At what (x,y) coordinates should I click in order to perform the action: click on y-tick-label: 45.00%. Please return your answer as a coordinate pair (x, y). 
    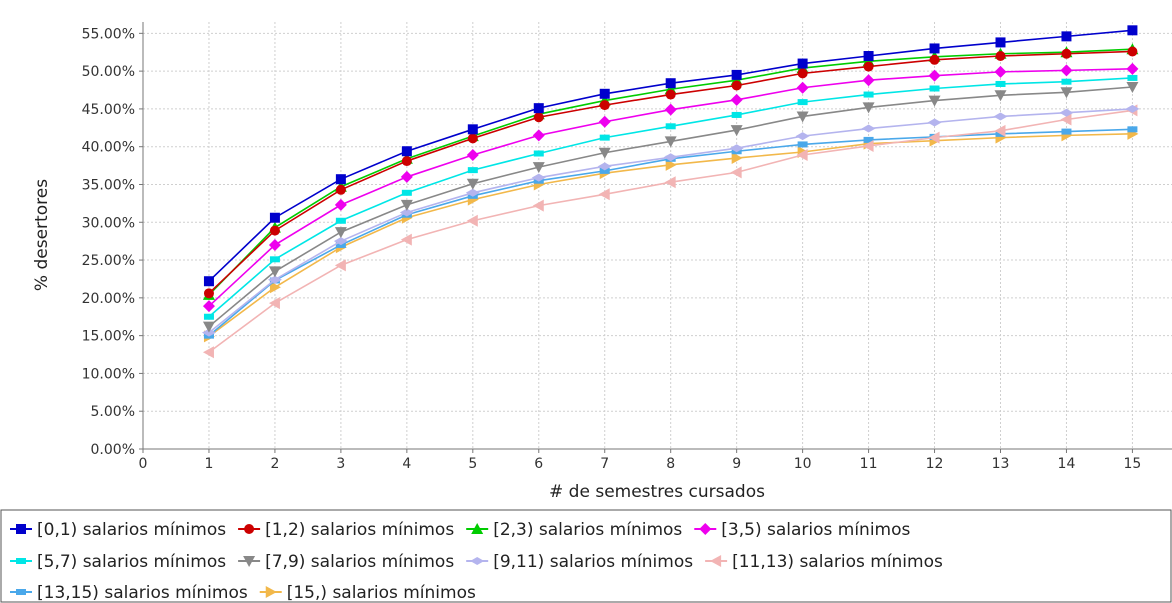
    Looking at the image, I should click on (108, 110).